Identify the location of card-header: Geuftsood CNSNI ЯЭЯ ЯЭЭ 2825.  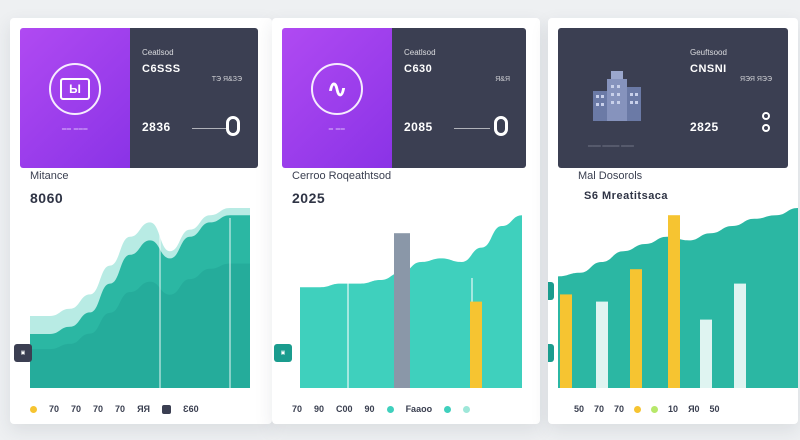
(673, 98).